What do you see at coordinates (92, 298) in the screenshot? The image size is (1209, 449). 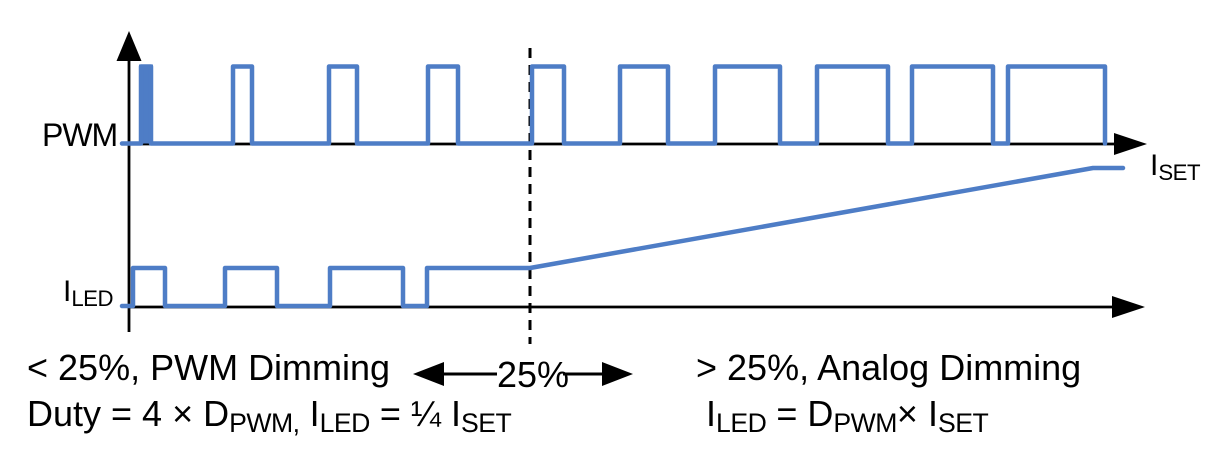 I see `iled-label-subscript: LED` at bounding box center [92, 298].